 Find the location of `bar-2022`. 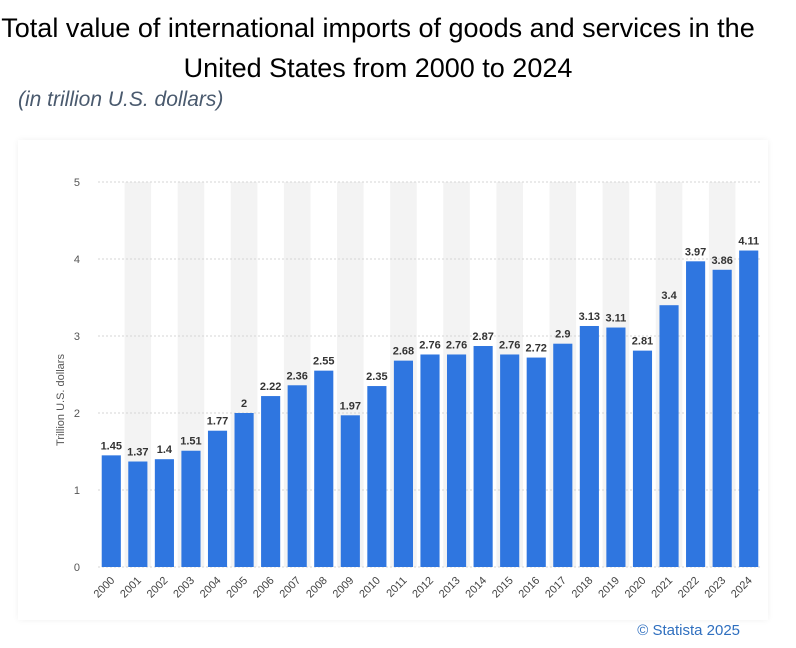

bar-2022 is located at coordinates (696, 414).